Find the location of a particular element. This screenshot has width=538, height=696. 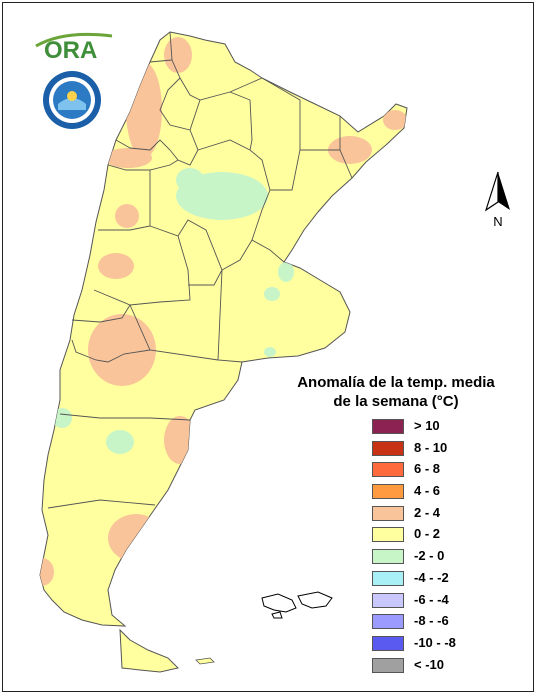

legend-label: -10 - -8 is located at coordinates (435, 642).